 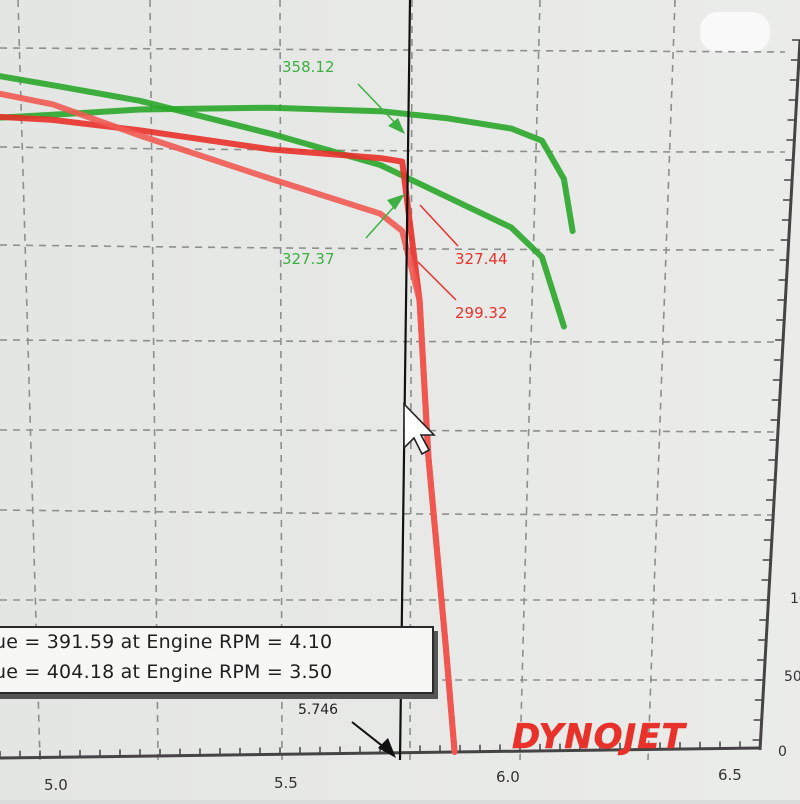 I want to click on x-tick-label: 5.0, so click(x=56, y=785).